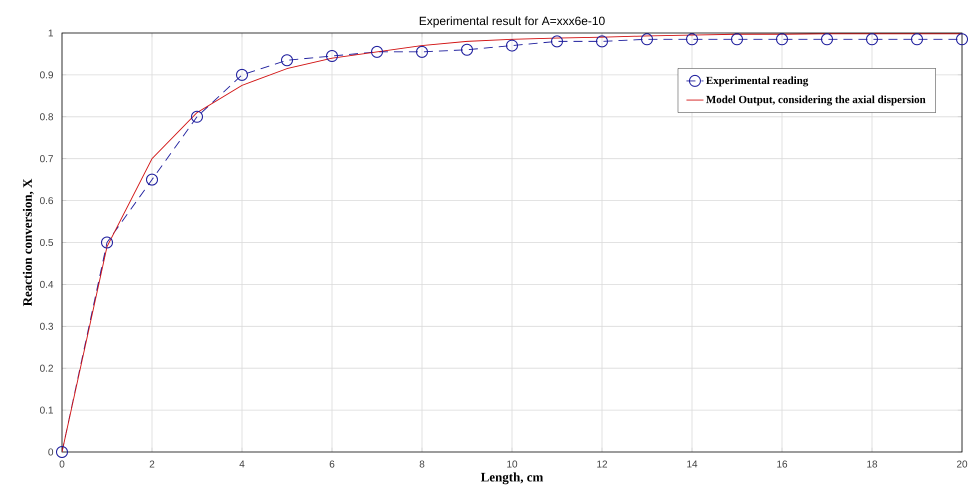  I want to click on y-tick-label: 0.3, so click(47, 326).